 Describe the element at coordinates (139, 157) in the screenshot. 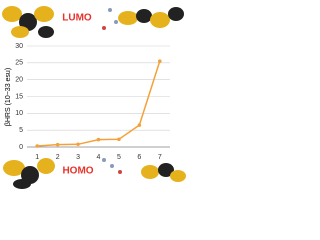

I see `x-tick-label: 6` at that location.